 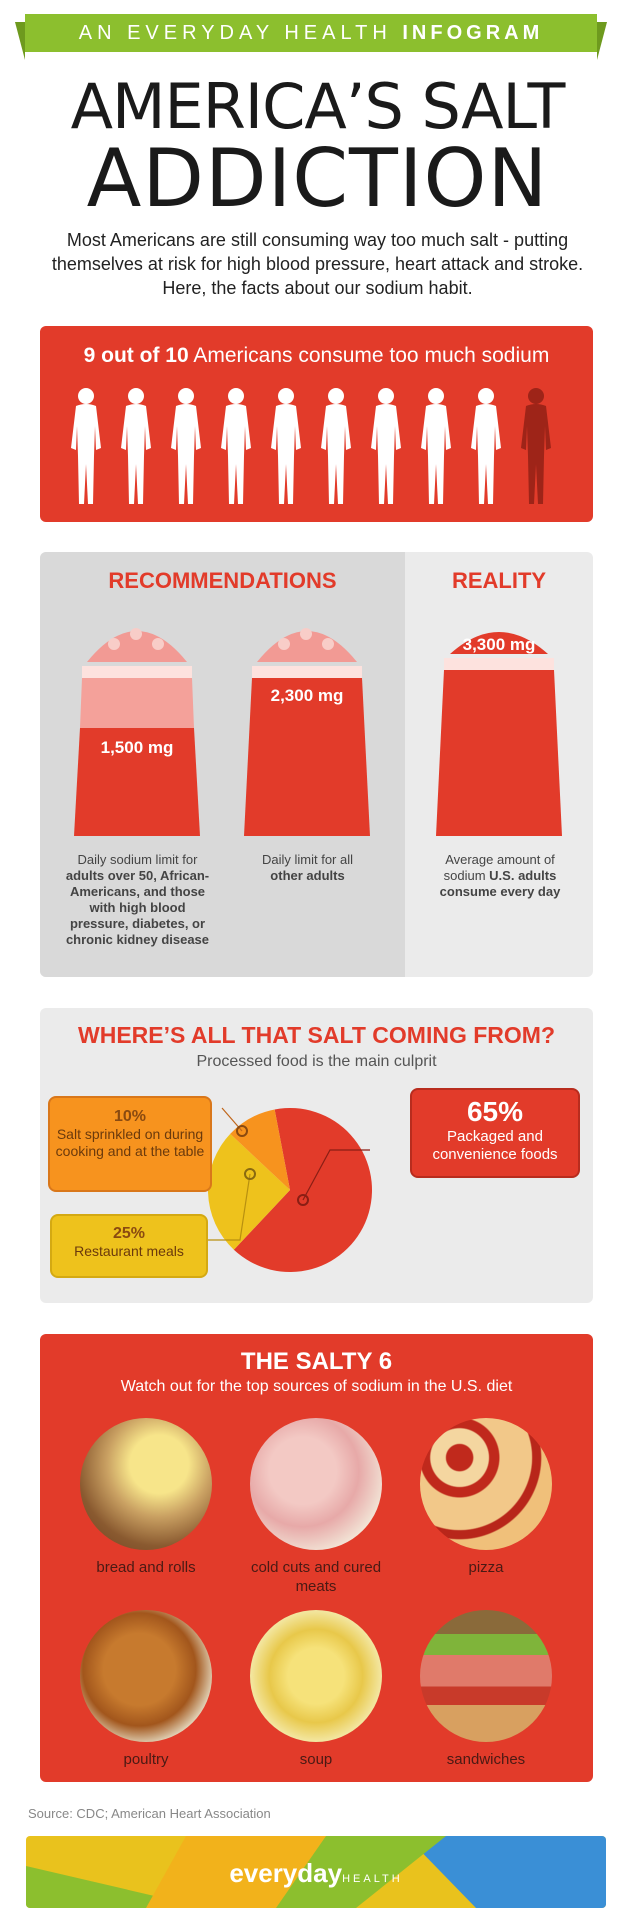 What do you see at coordinates (137, 859) in the screenshot?
I see `shaker-1500-caption-pre: Daily sodium limit for` at bounding box center [137, 859].